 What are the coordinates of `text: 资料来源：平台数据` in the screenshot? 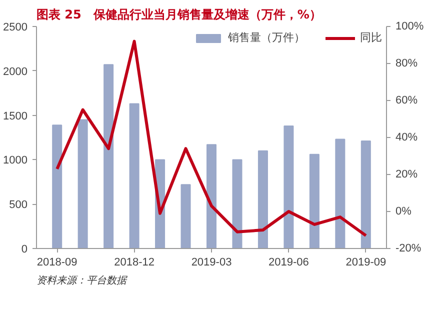 It's located at (82, 280).